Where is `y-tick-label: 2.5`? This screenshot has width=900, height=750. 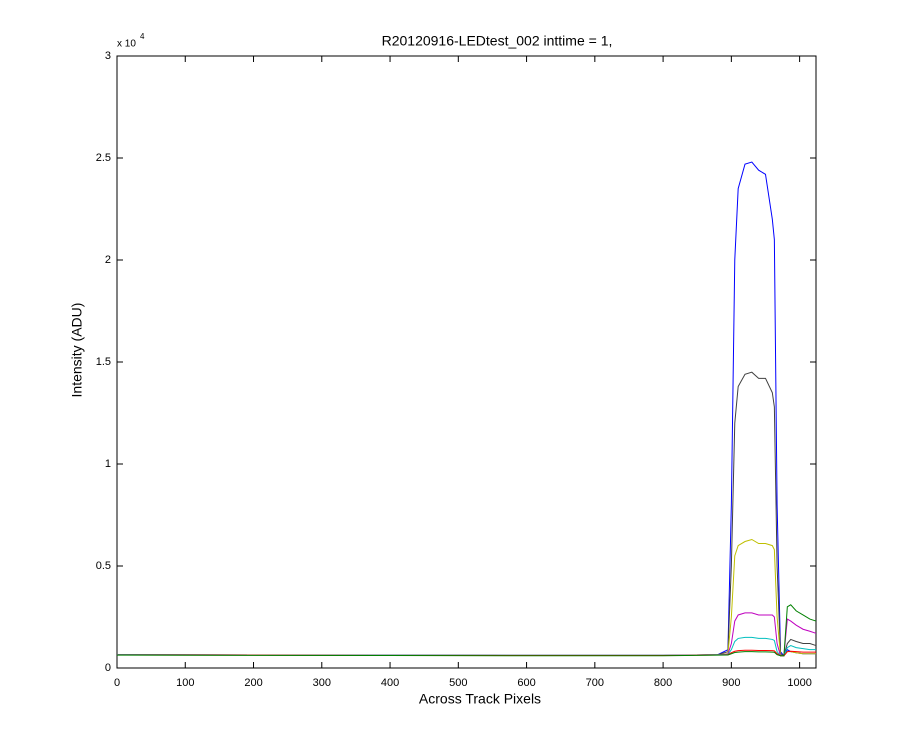 y-tick-label: 2.5 is located at coordinates (103, 158).